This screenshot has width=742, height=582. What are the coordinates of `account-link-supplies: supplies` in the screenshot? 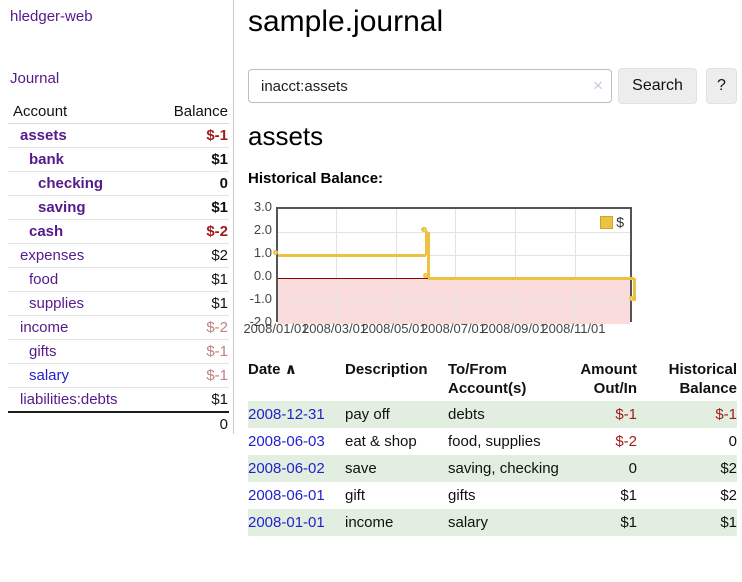 It's located at (57, 303).